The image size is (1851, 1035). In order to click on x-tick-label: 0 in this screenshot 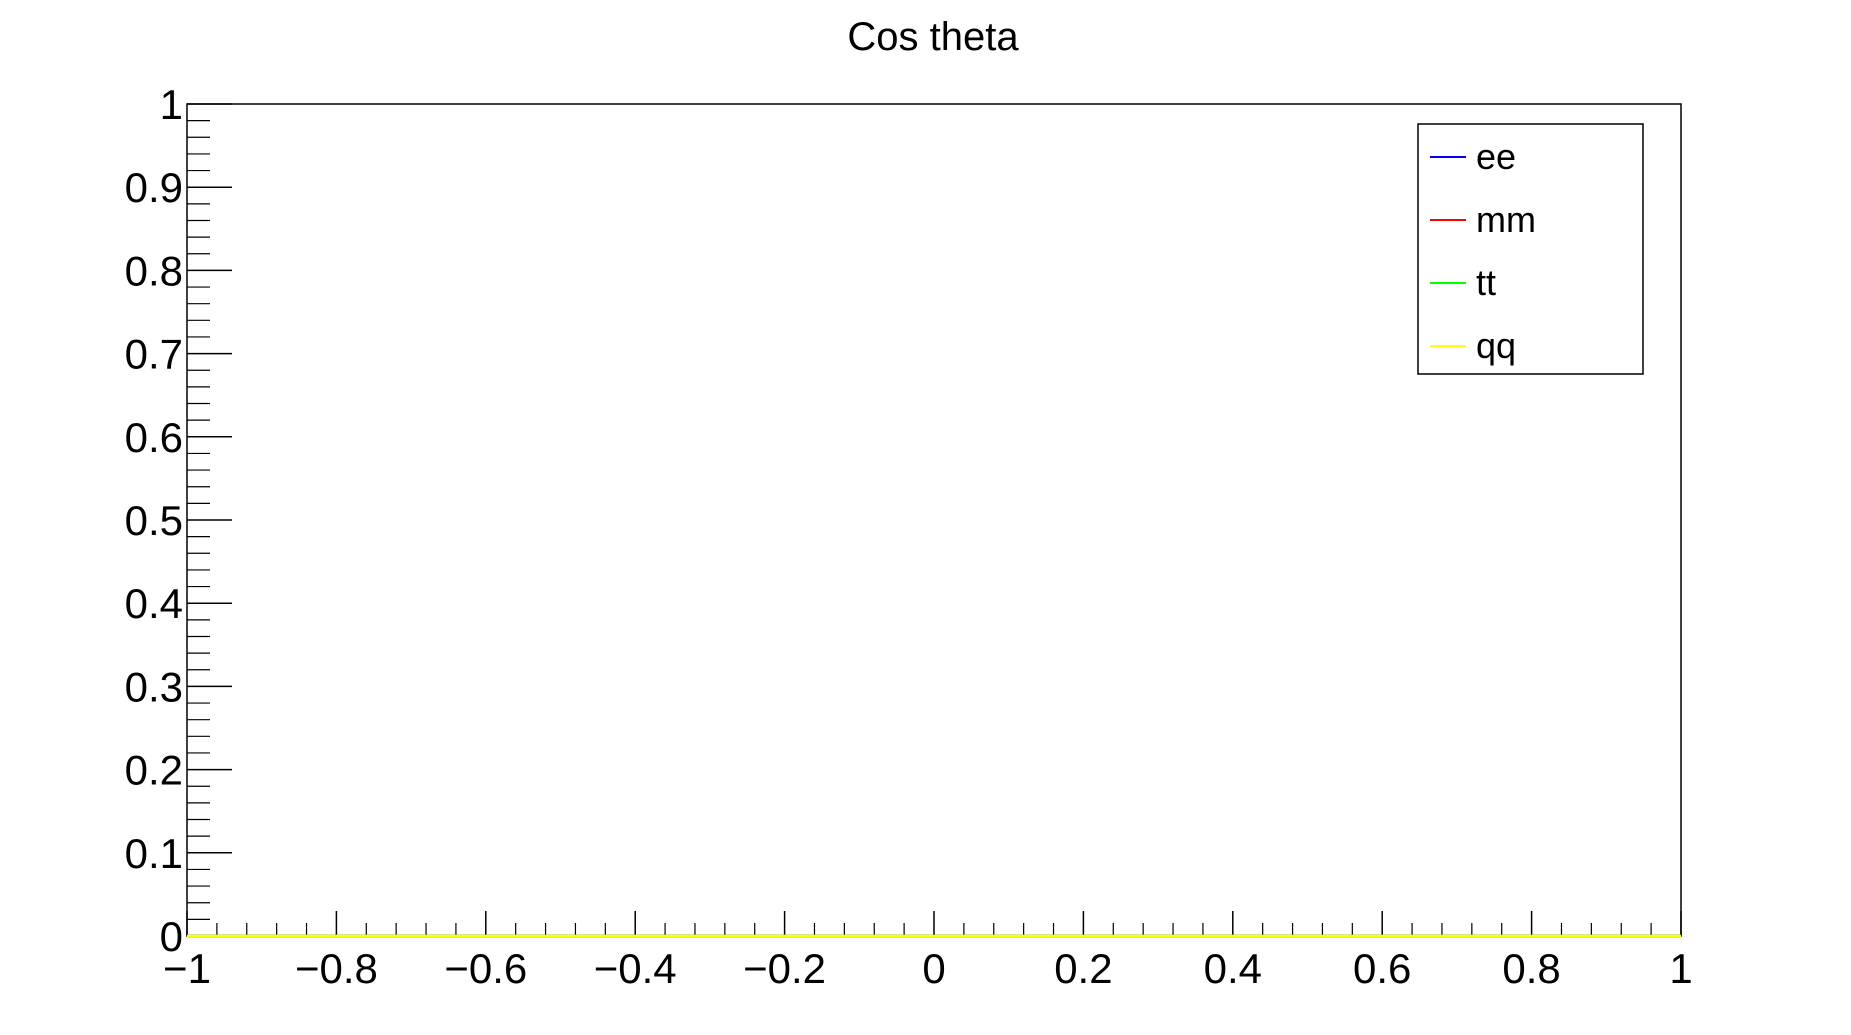, I will do `click(933, 968)`.